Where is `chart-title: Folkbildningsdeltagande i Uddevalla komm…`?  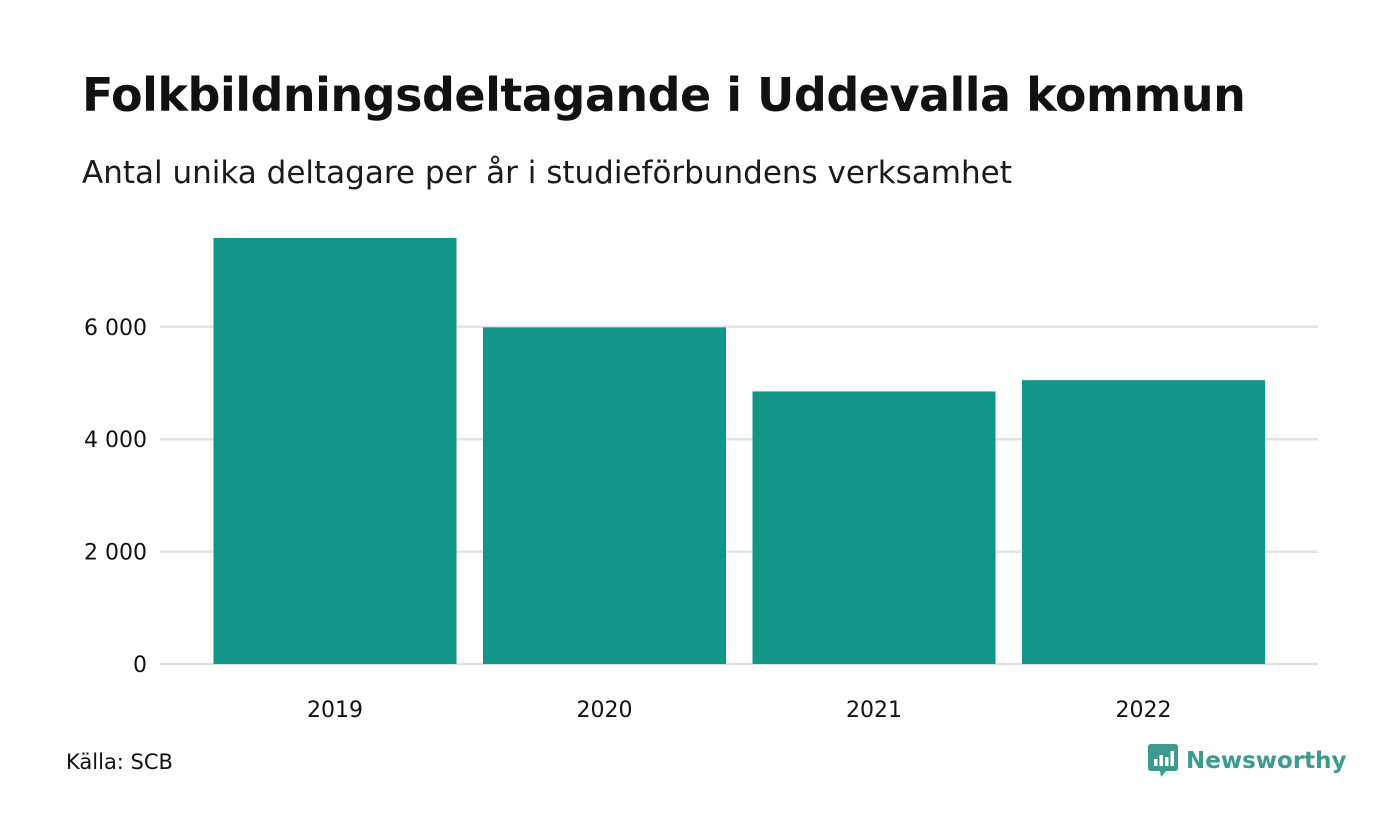 chart-title: Folkbildningsdeltagande i Uddevalla komm… is located at coordinates (664, 95).